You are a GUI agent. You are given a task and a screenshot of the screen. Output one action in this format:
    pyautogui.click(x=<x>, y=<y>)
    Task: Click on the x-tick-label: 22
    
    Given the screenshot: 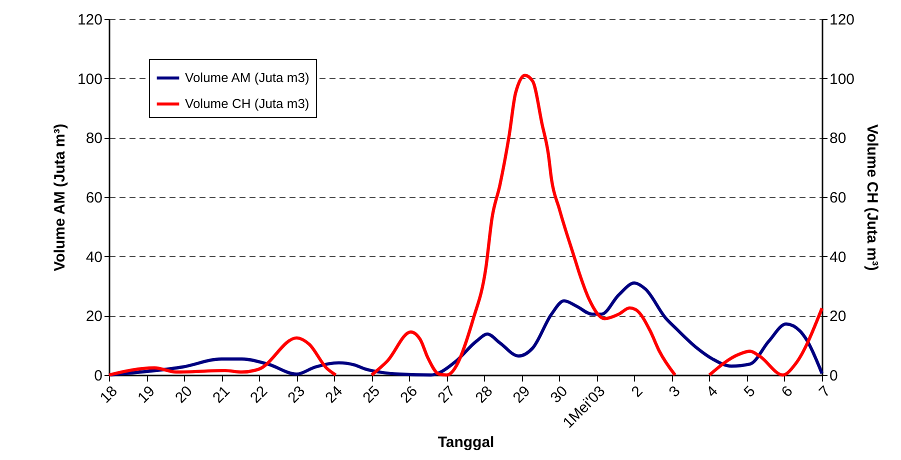 What is the action you would take?
    pyautogui.click(x=259, y=394)
    